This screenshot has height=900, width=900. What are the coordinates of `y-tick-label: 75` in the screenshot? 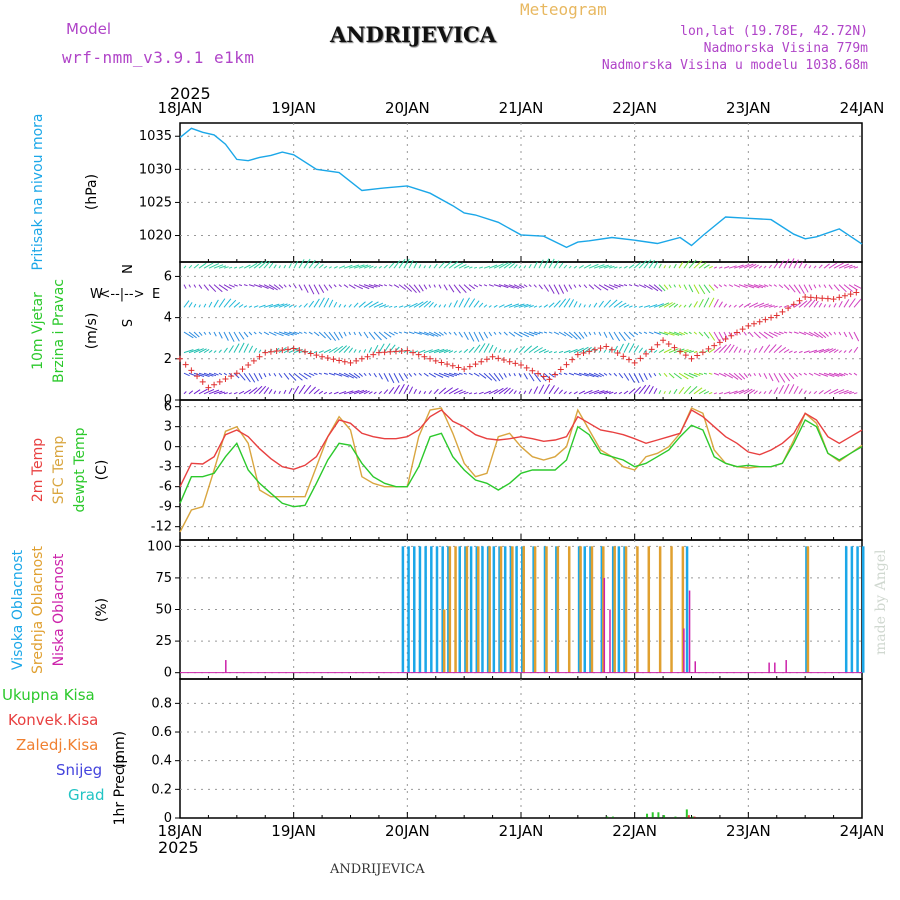 It's located at (163, 578).